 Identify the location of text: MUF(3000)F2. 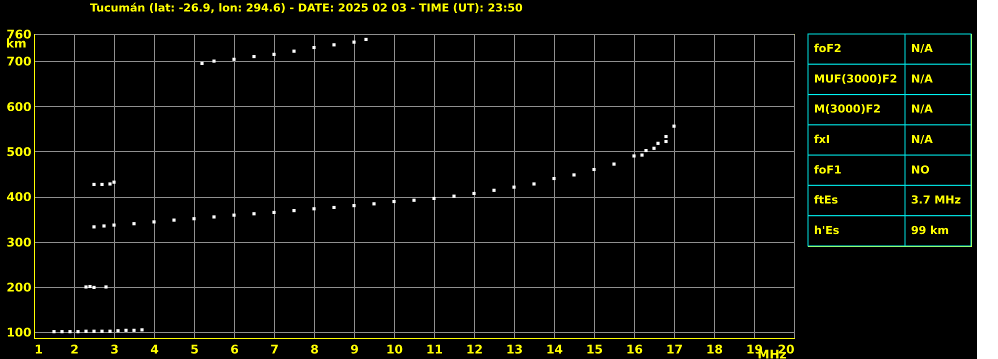
(856, 79).